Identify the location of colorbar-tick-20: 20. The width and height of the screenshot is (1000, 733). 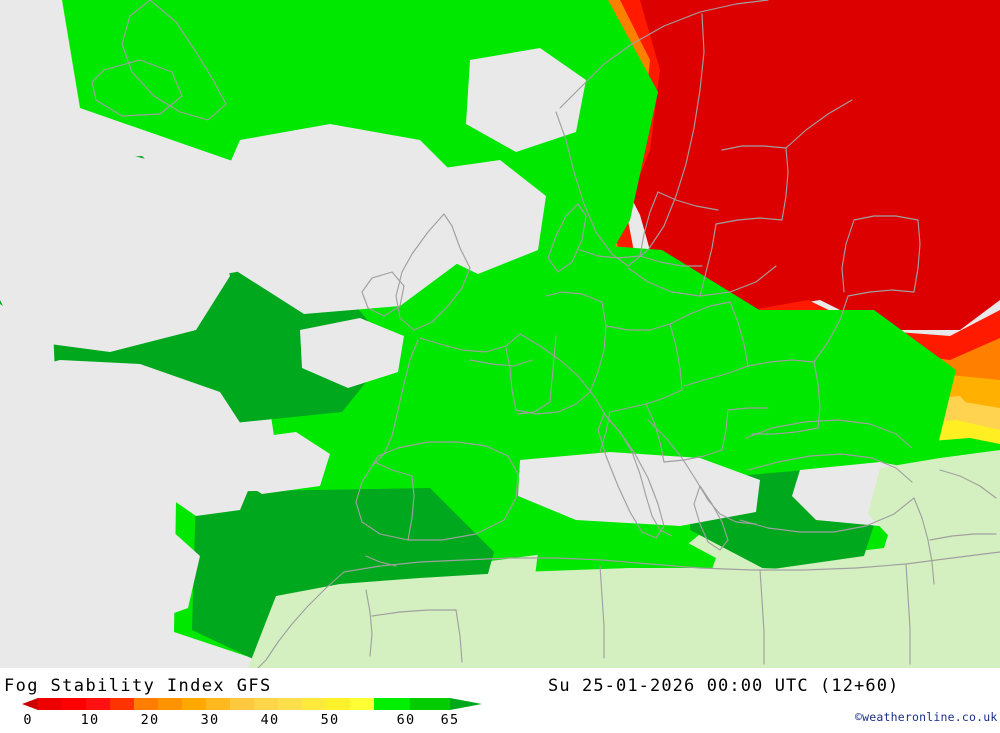
(150, 720).